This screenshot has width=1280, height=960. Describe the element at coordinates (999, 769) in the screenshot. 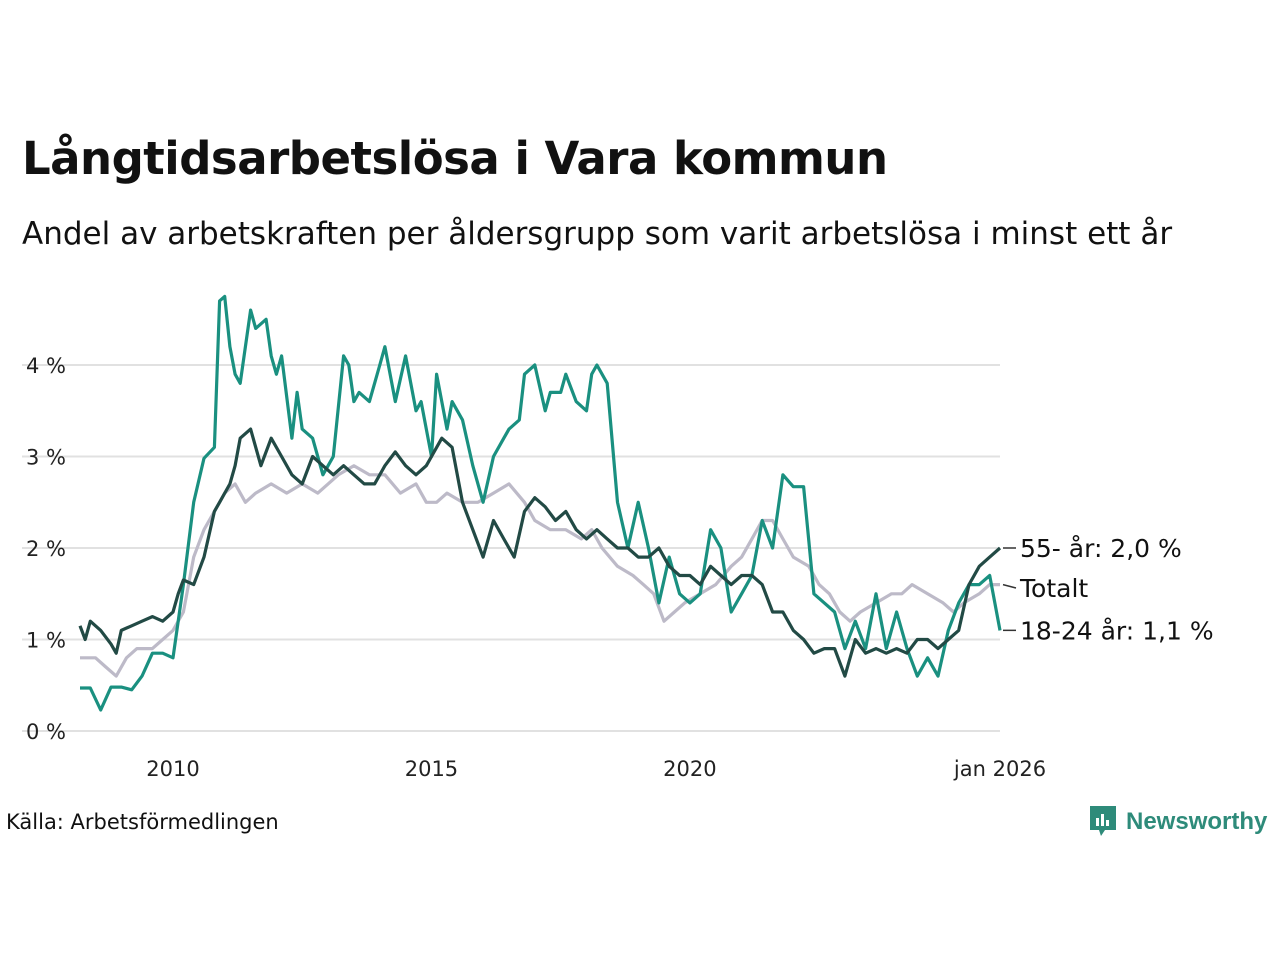

I see `x-tick-label: jan 2026` at that location.